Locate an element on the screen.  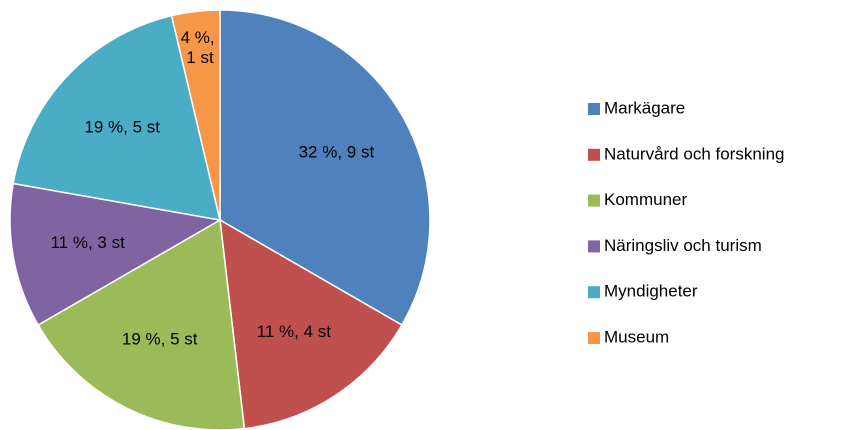
data-label: 11 %, 3 st is located at coordinates (87, 242).